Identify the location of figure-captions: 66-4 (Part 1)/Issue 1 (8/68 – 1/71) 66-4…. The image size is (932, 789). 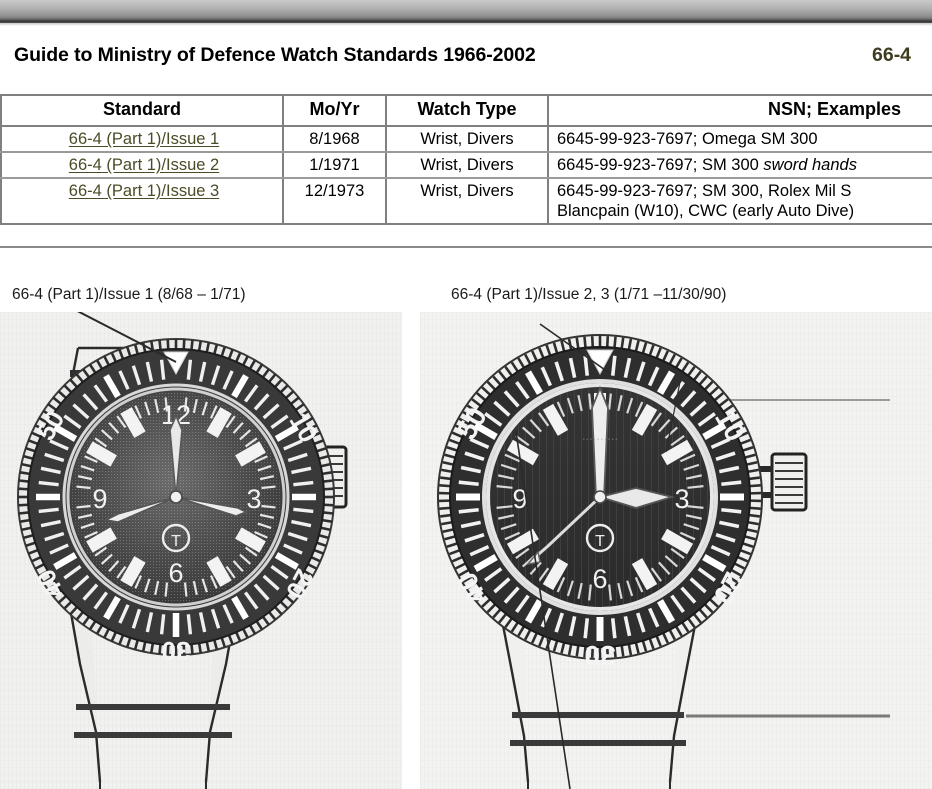
(466, 297).